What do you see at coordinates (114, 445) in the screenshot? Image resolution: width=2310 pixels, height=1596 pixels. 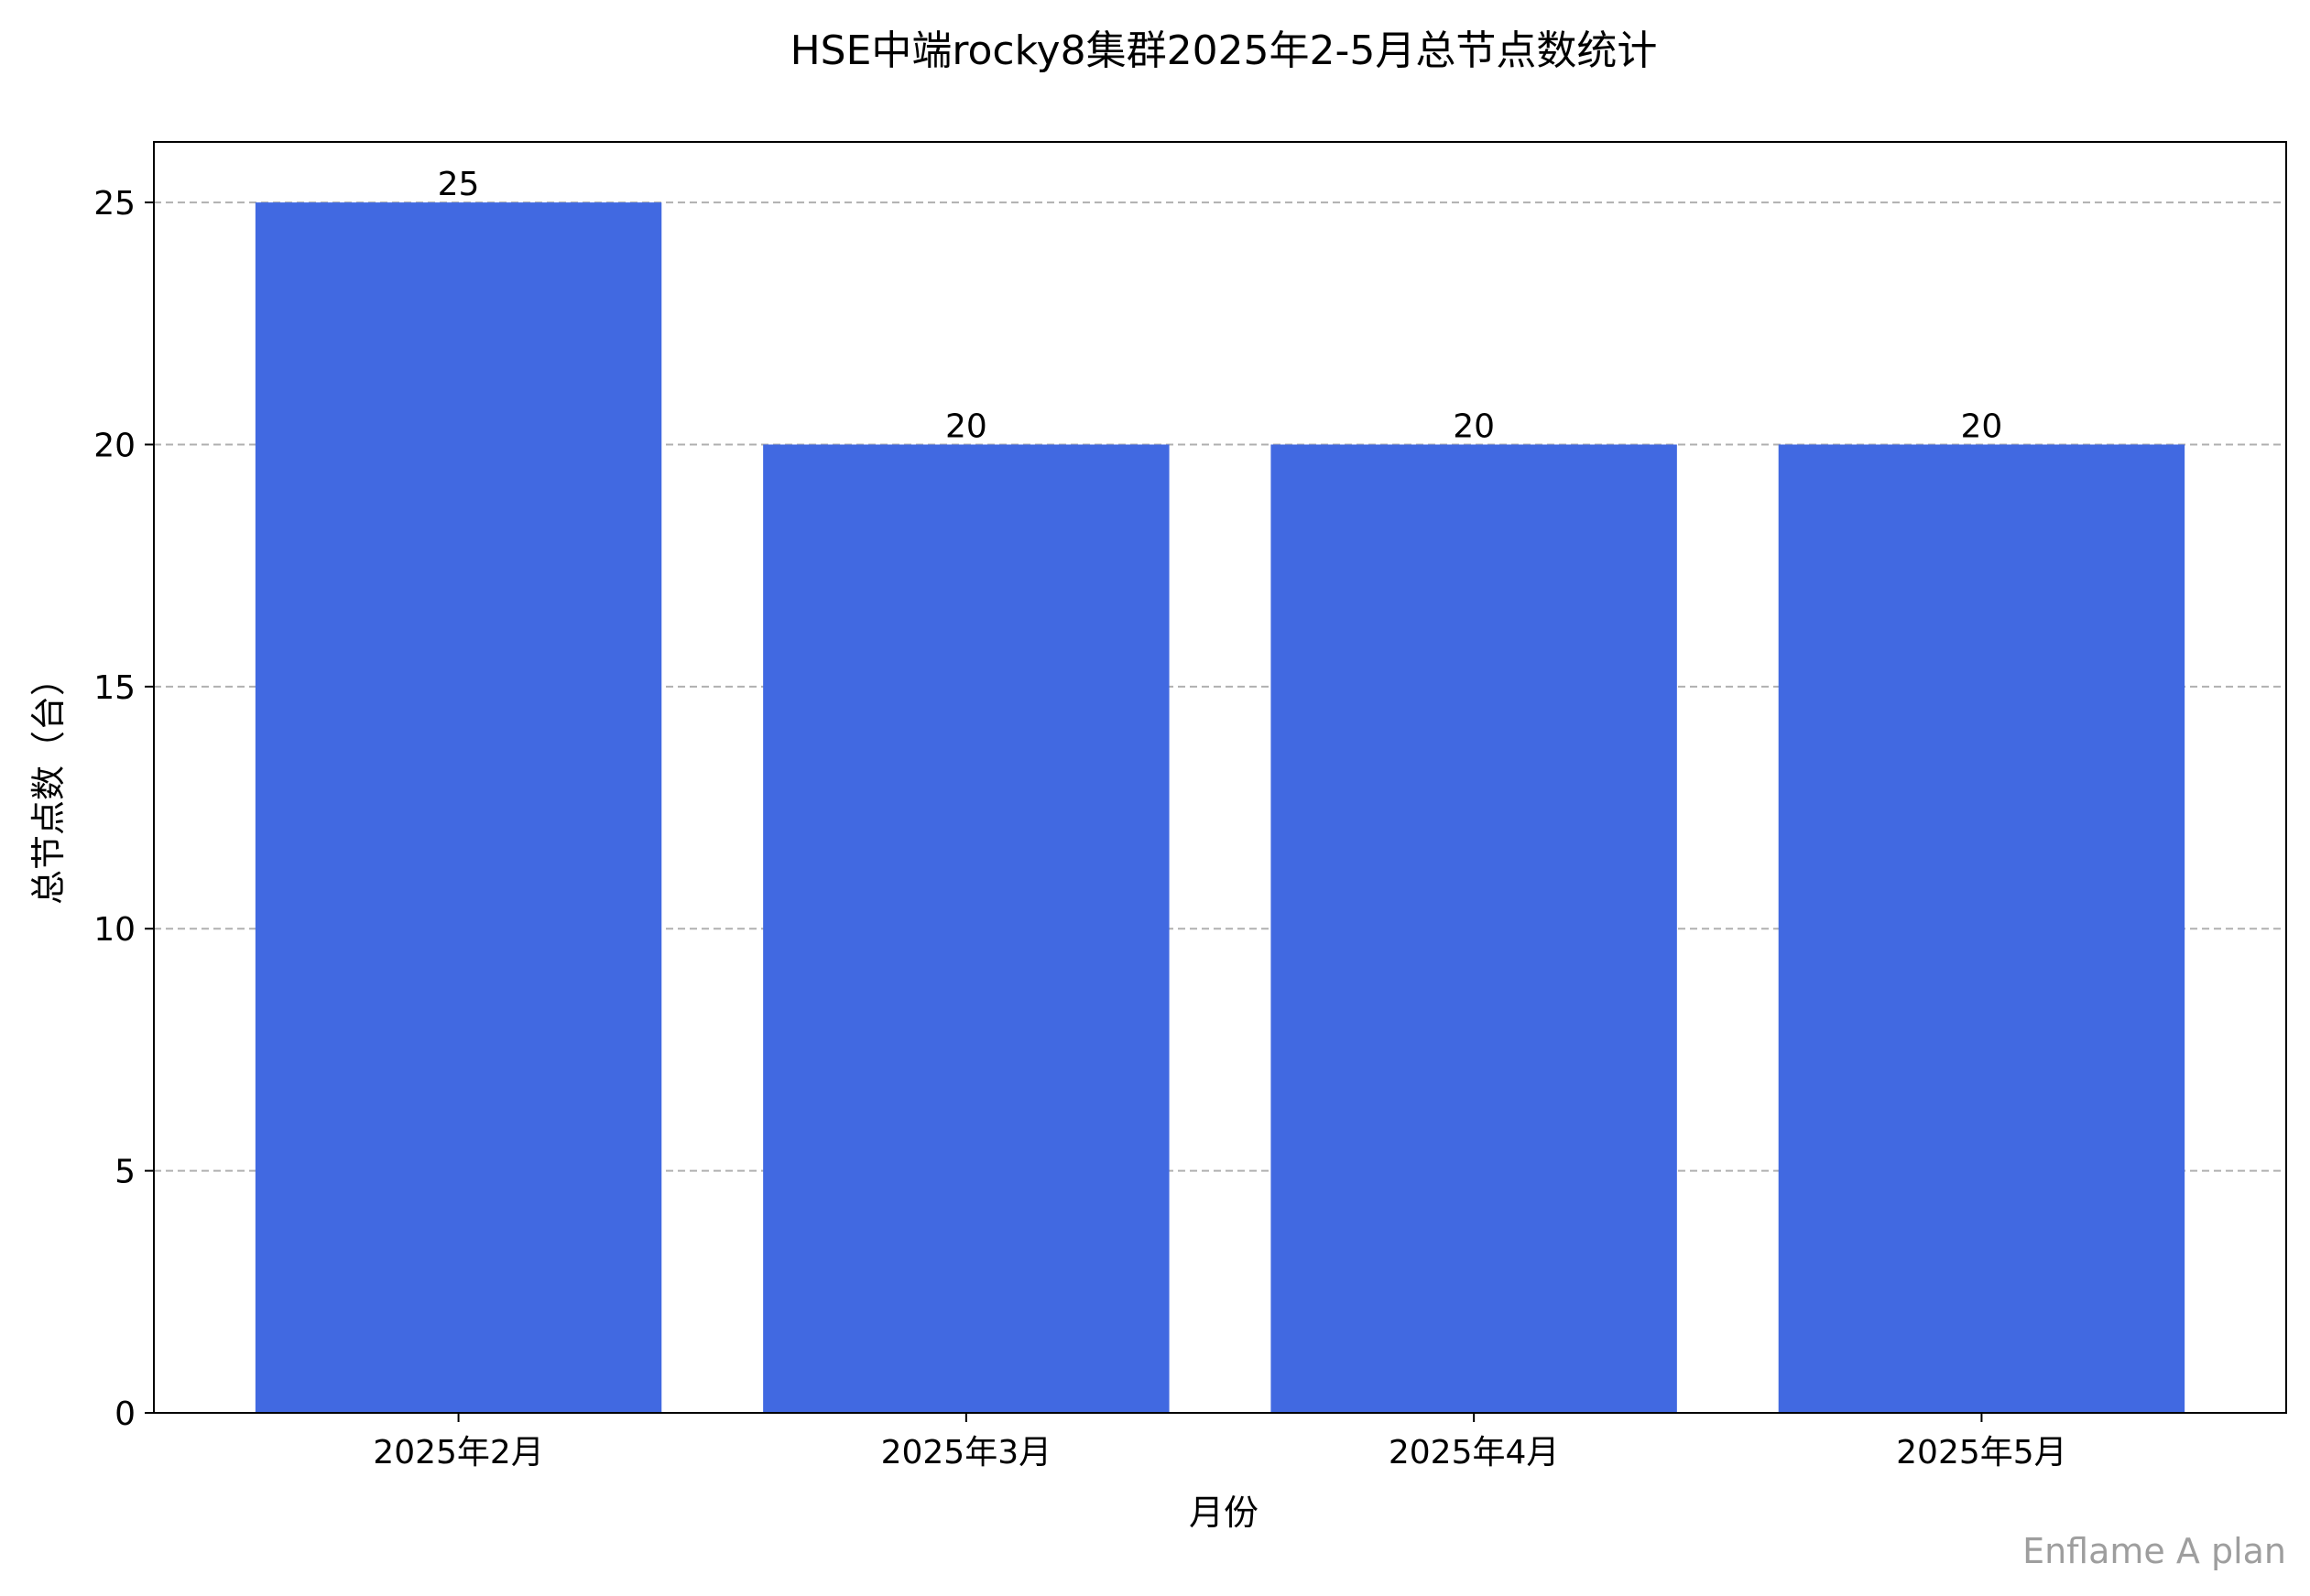 I see `y-tick-label: 20` at bounding box center [114, 445].